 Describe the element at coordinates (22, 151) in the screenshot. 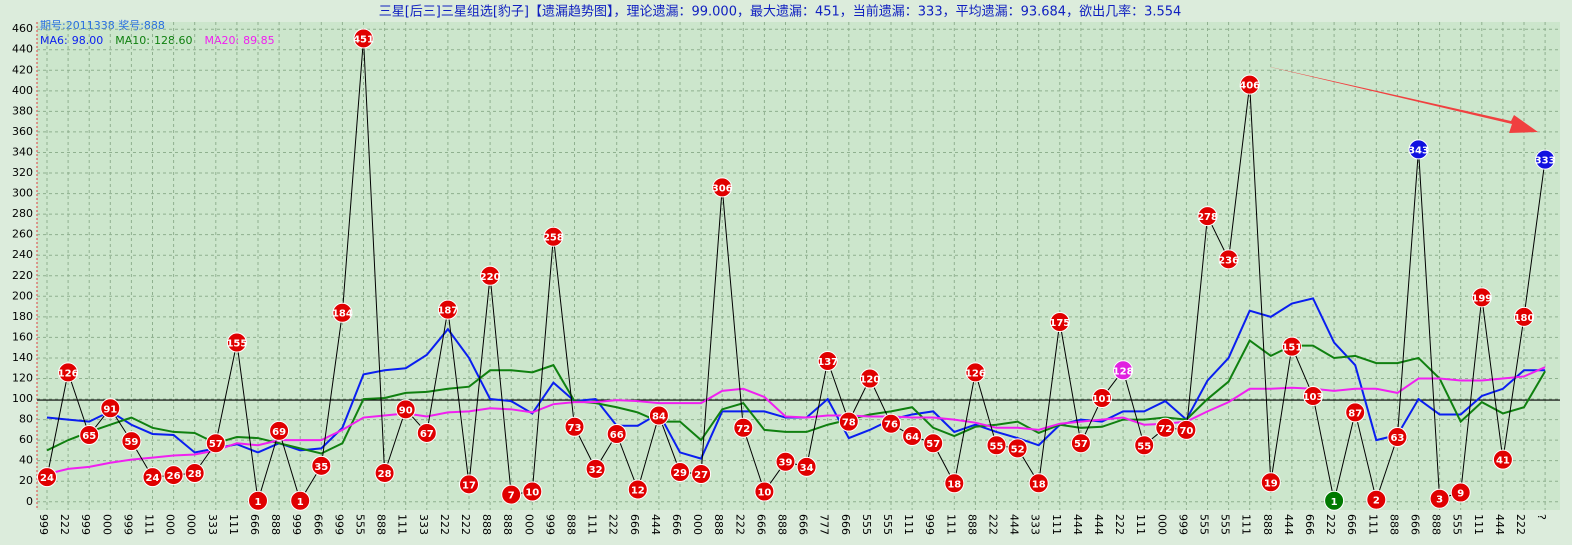

I see `y-tick-label: 340` at that location.